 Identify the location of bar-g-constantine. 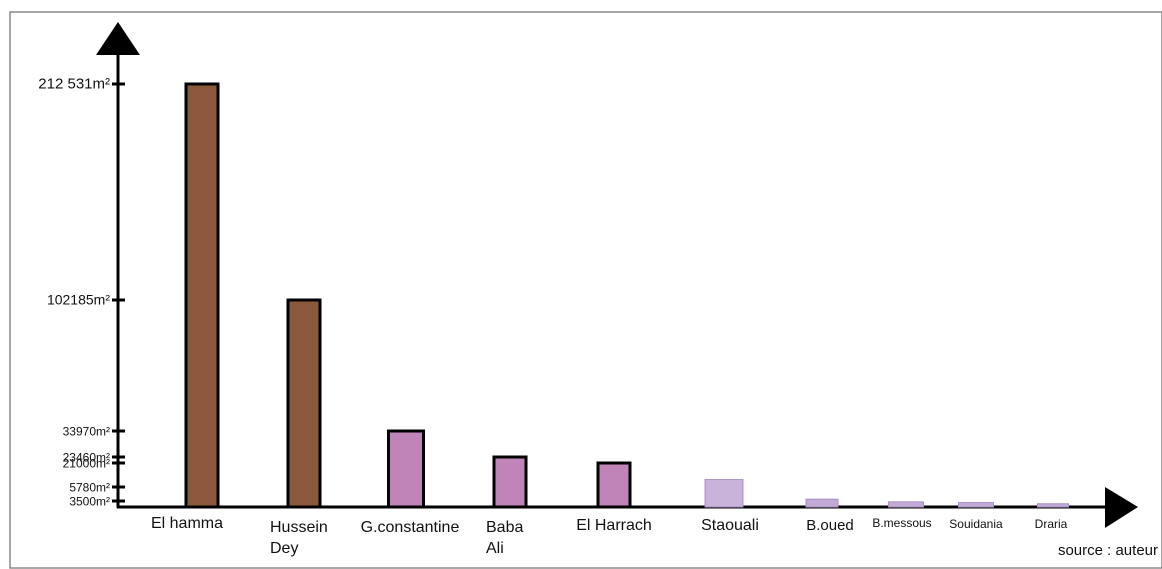
(406, 469).